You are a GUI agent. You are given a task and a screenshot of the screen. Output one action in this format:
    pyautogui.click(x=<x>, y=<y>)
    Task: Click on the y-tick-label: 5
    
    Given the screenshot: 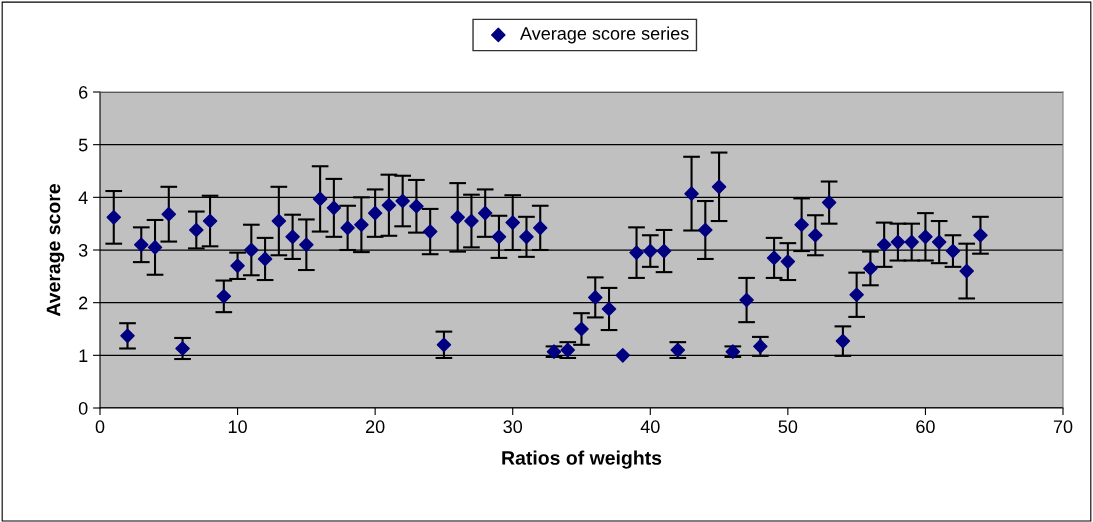 What is the action you would take?
    pyautogui.click(x=83, y=145)
    